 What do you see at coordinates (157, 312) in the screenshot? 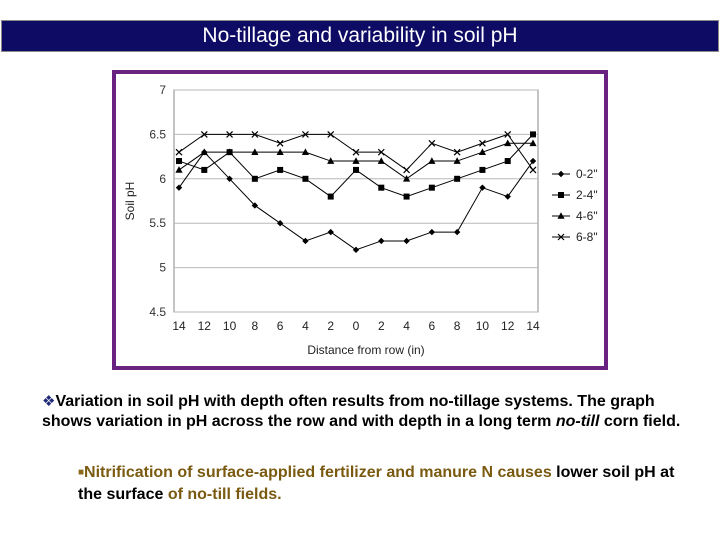
I see `y-tick-label: 4.5` at bounding box center [157, 312].